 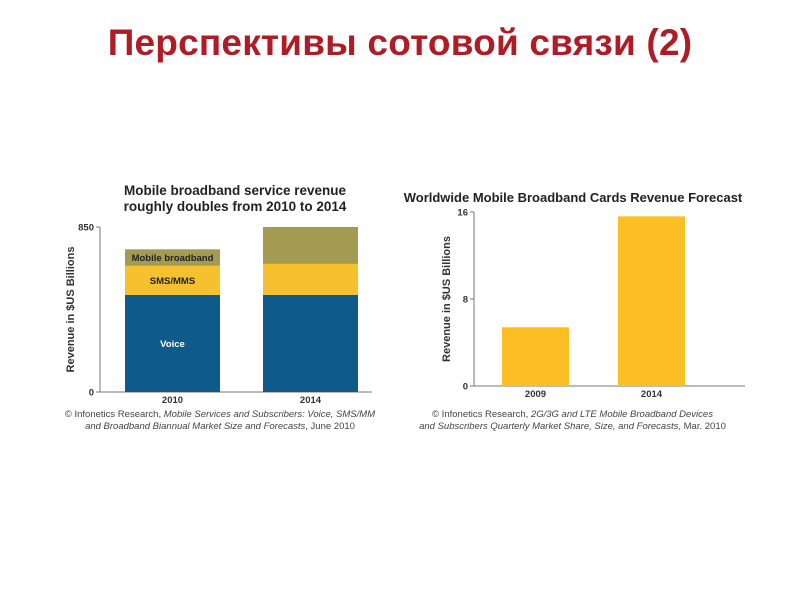 I want to click on slide-title: Перспективы сотовой связи (2), so click(x=400, y=42).